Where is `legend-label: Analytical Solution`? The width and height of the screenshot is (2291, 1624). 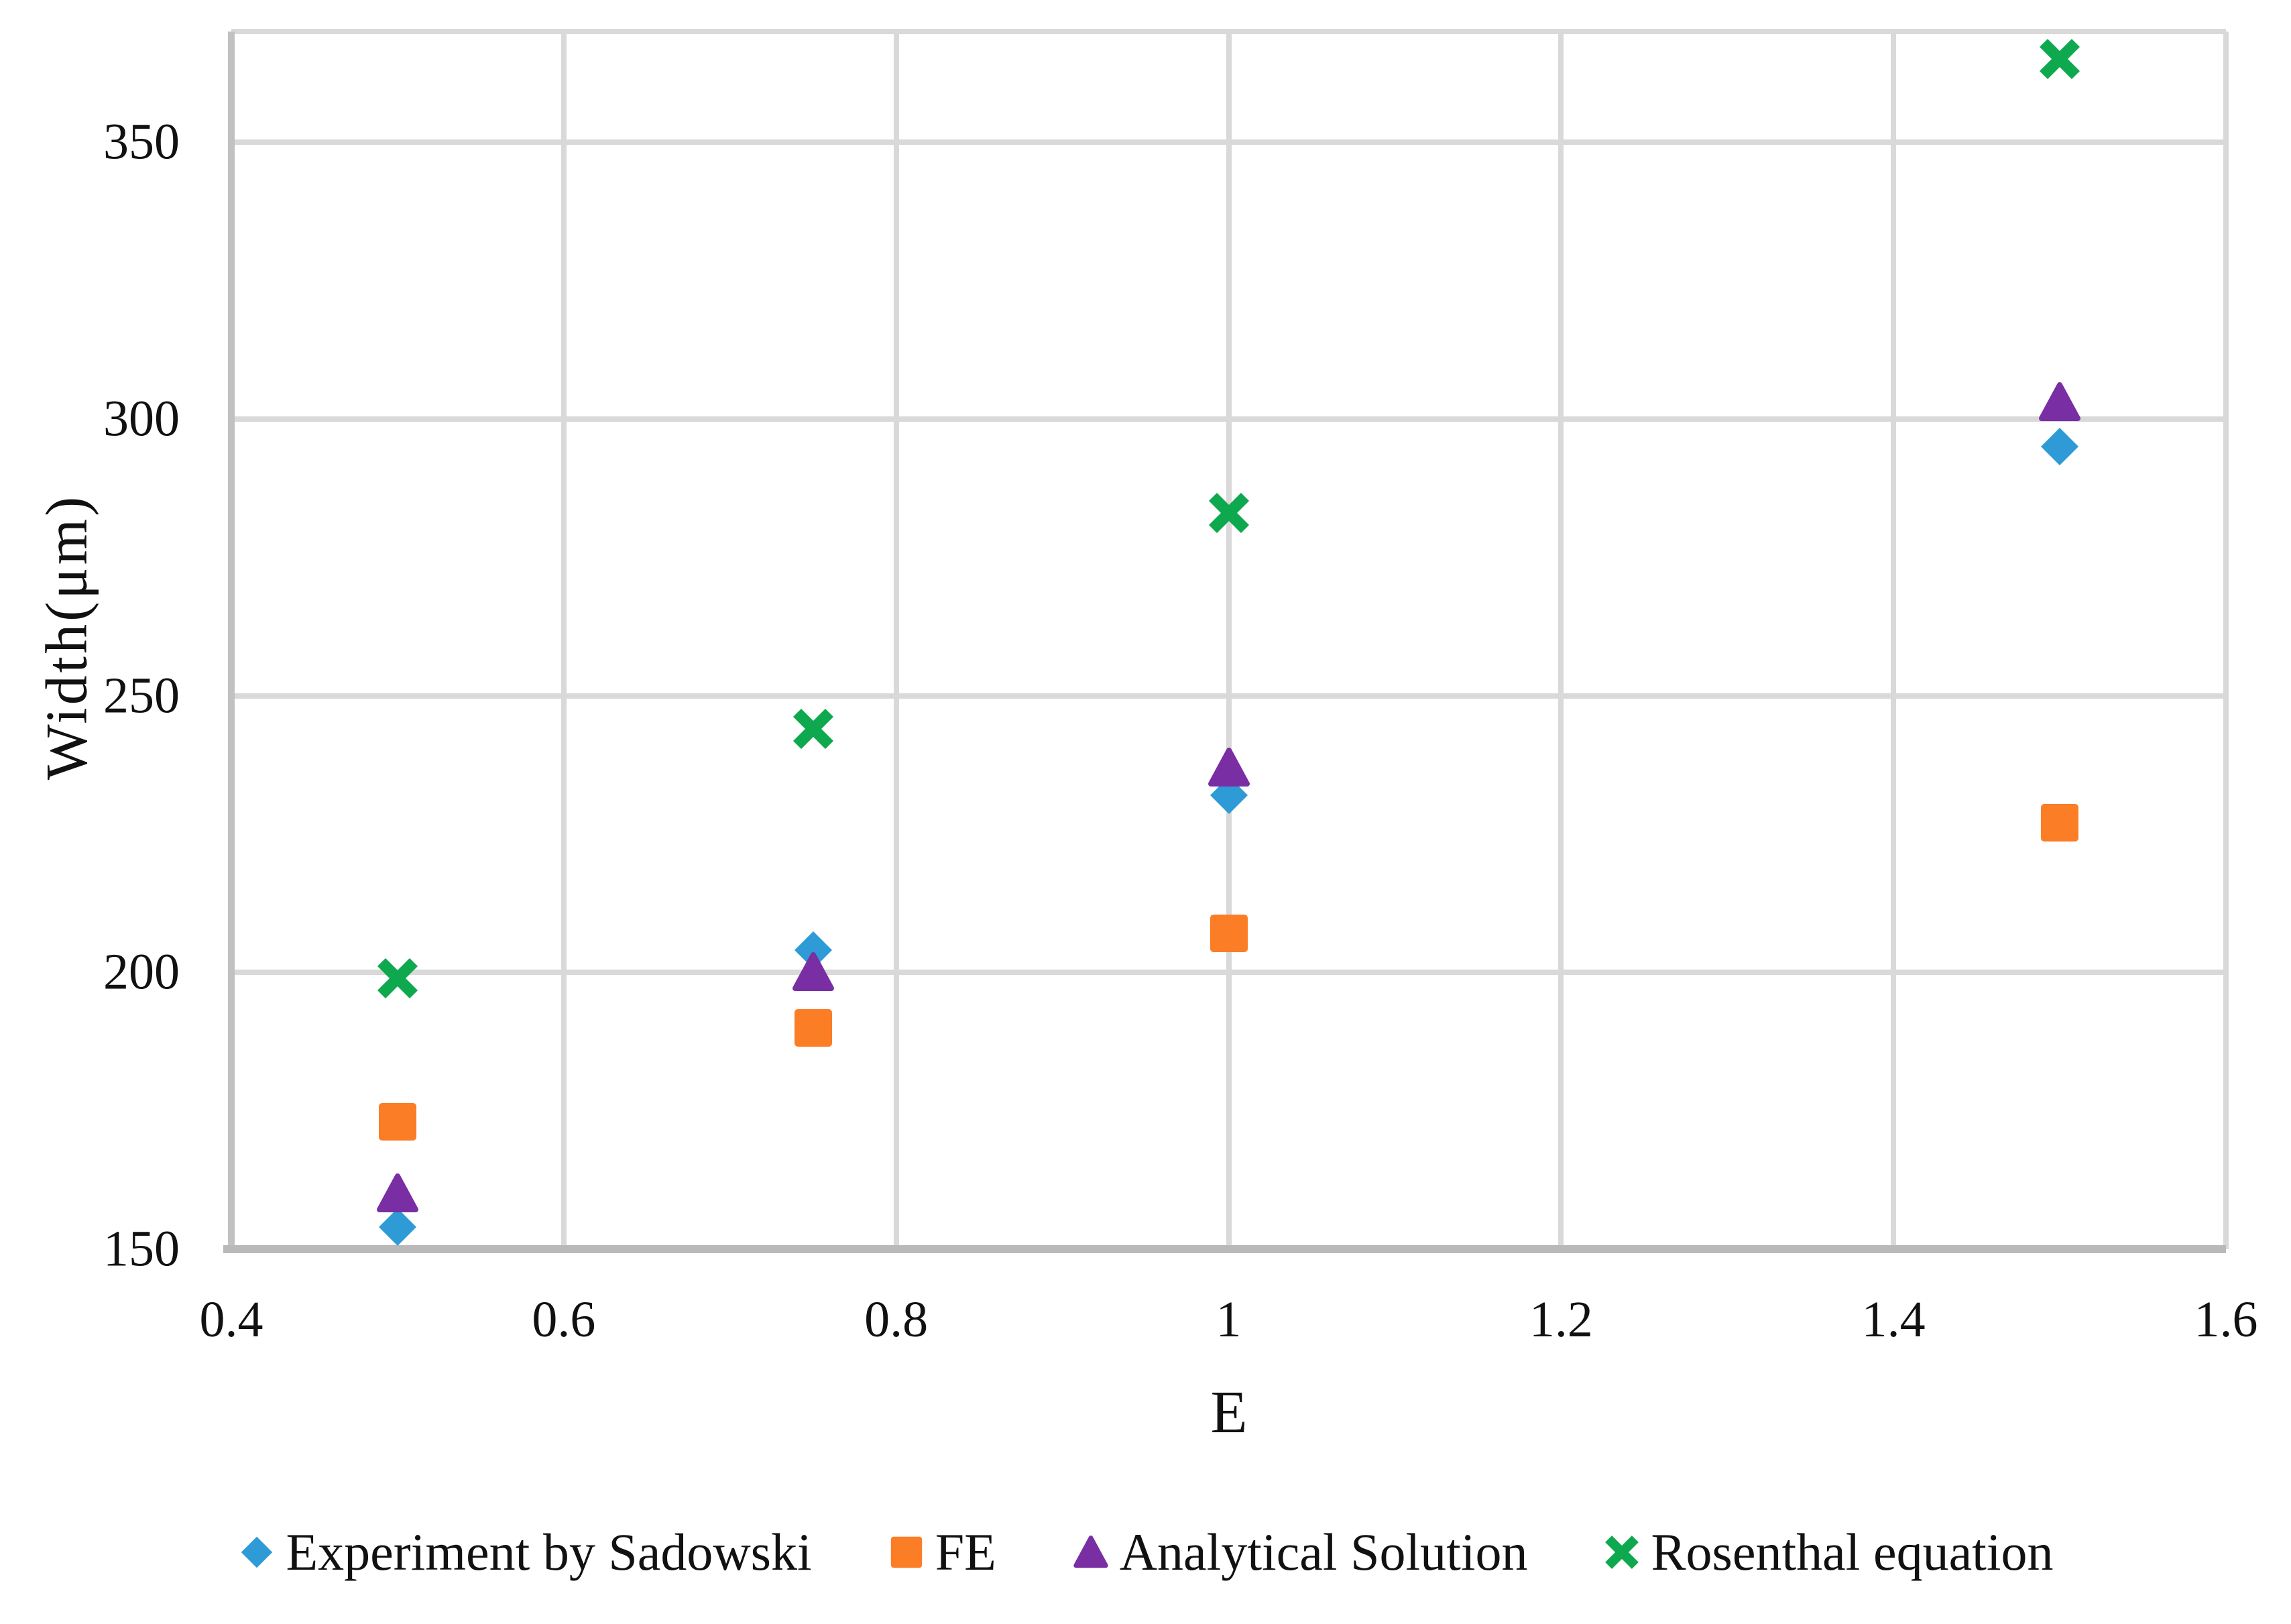 legend-label: Analytical Solution is located at coordinates (1323, 1552).